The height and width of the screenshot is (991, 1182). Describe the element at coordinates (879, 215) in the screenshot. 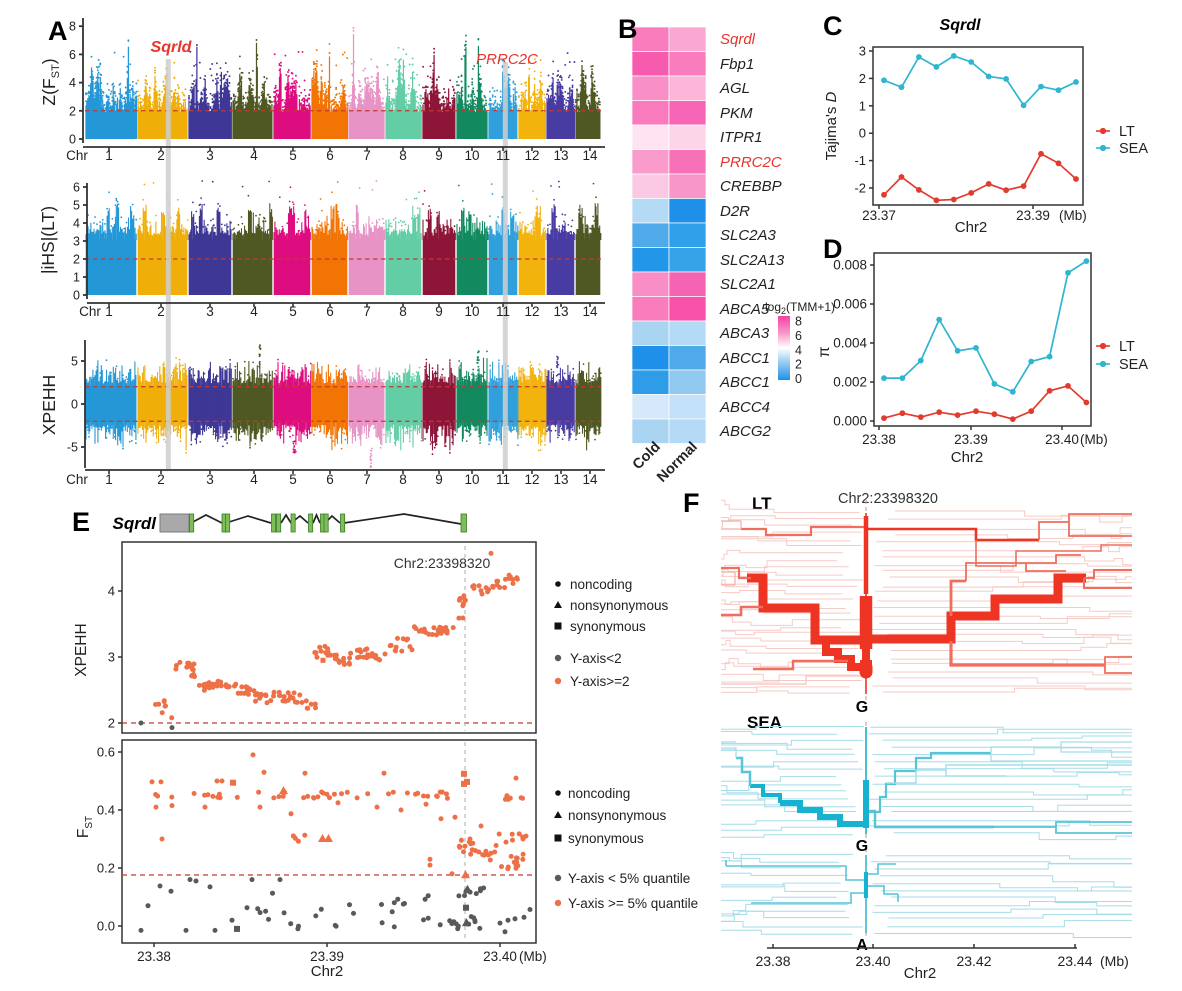

I see `svg-text: 23.37` at that location.